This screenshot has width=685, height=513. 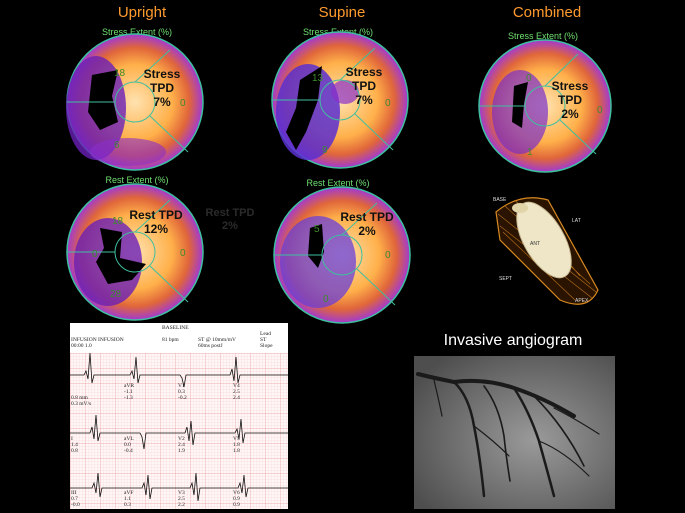 I want to click on lead-name: aVL, so click(x=129, y=439).